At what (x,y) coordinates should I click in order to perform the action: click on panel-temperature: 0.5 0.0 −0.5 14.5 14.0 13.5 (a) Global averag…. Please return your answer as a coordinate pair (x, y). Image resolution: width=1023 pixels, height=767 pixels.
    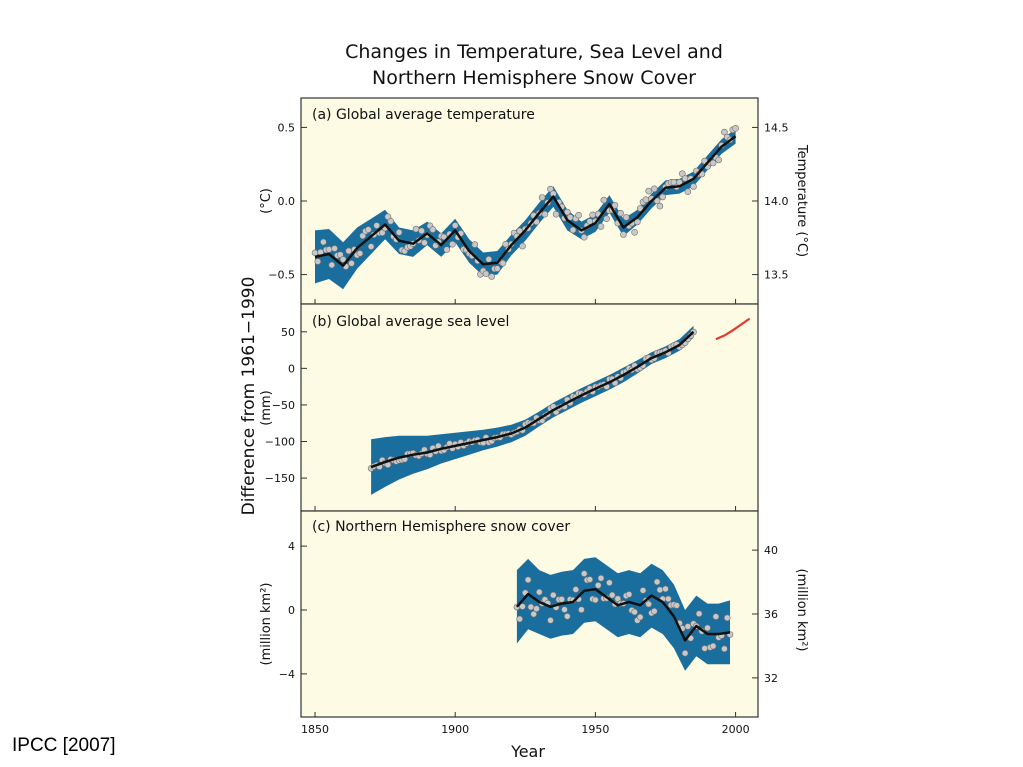
    Looking at the image, I should click on (534, 201).